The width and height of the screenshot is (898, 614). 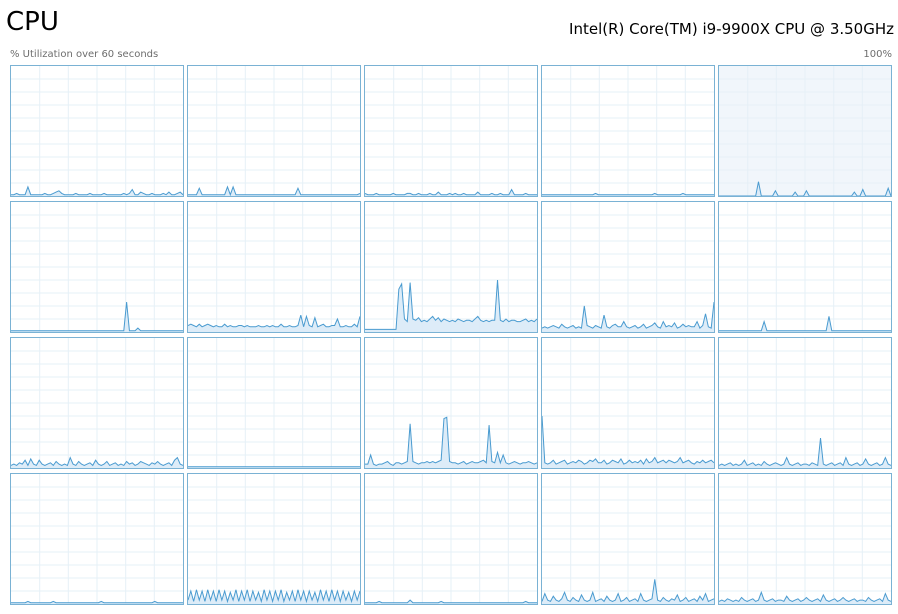 I want to click on cpu-name: Intel(R) Core(TM) i9-9900X CPU @ 3.50GHz, so click(x=731, y=29).